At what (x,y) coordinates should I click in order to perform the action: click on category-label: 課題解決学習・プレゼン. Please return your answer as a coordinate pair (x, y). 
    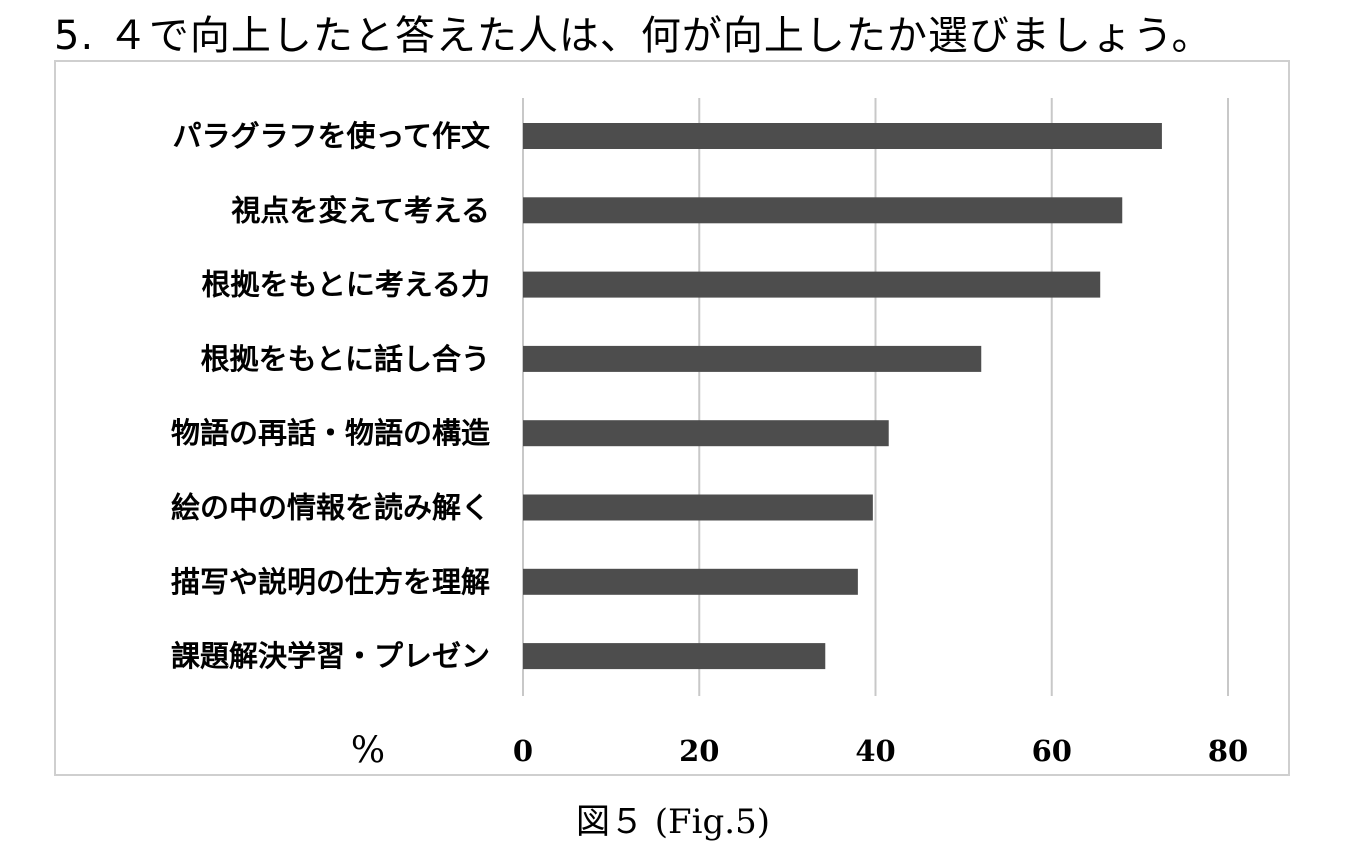
    Looking at the image, I should click on (330, 656).